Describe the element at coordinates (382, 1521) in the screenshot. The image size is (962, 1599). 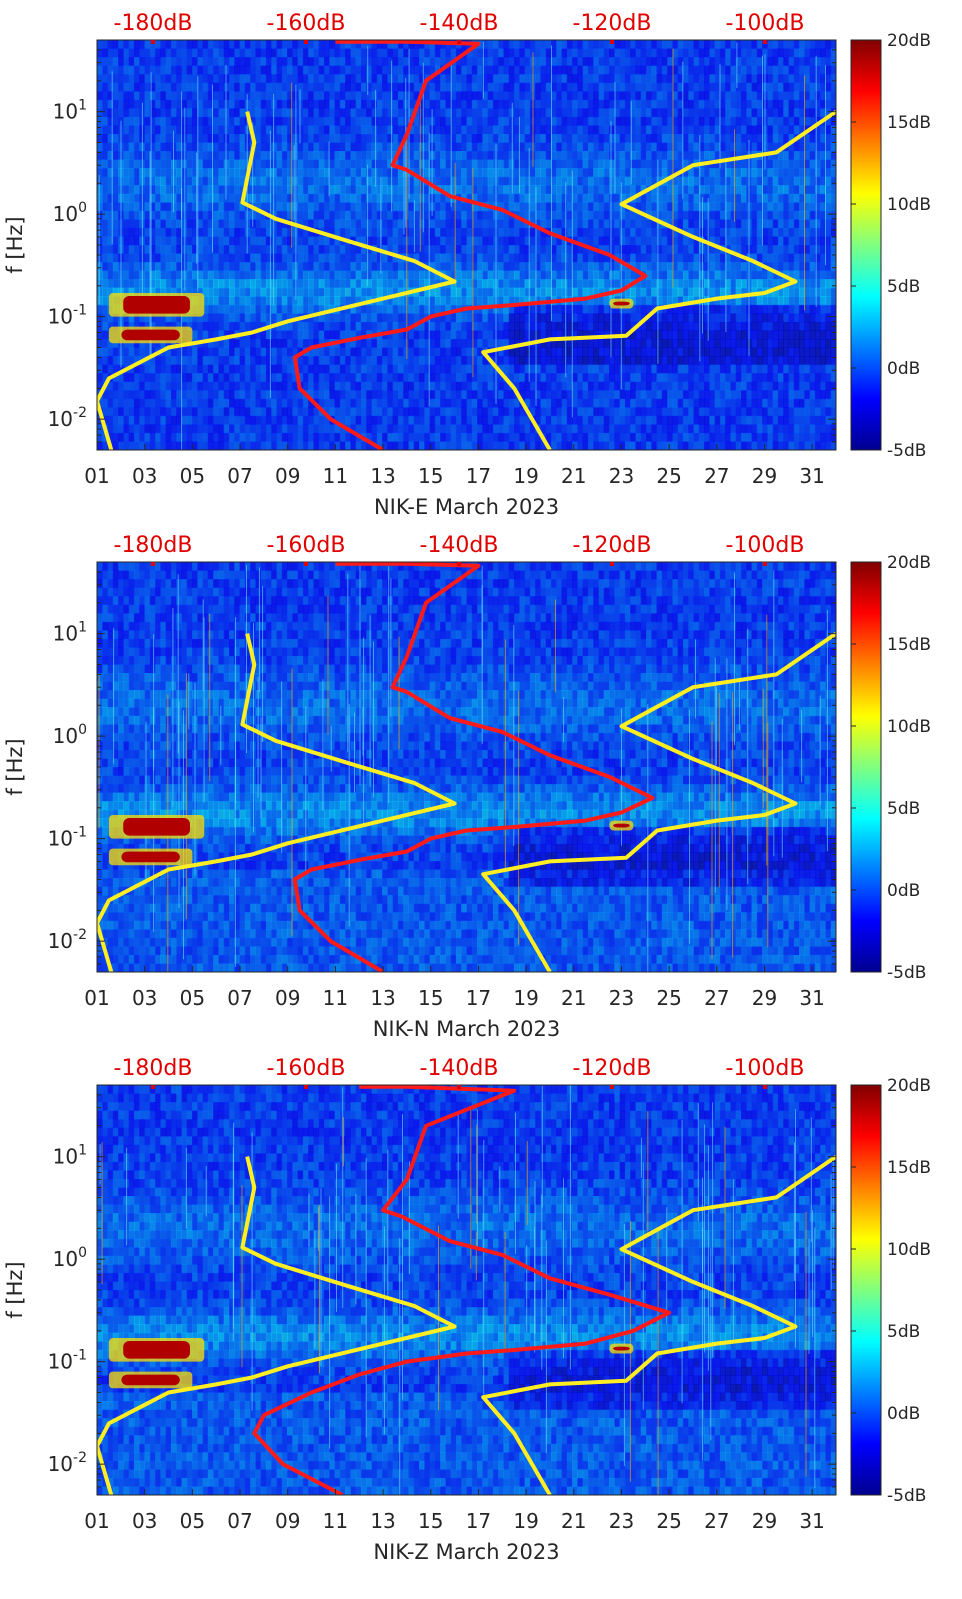
I see `x-tick-label: 13` at that location.